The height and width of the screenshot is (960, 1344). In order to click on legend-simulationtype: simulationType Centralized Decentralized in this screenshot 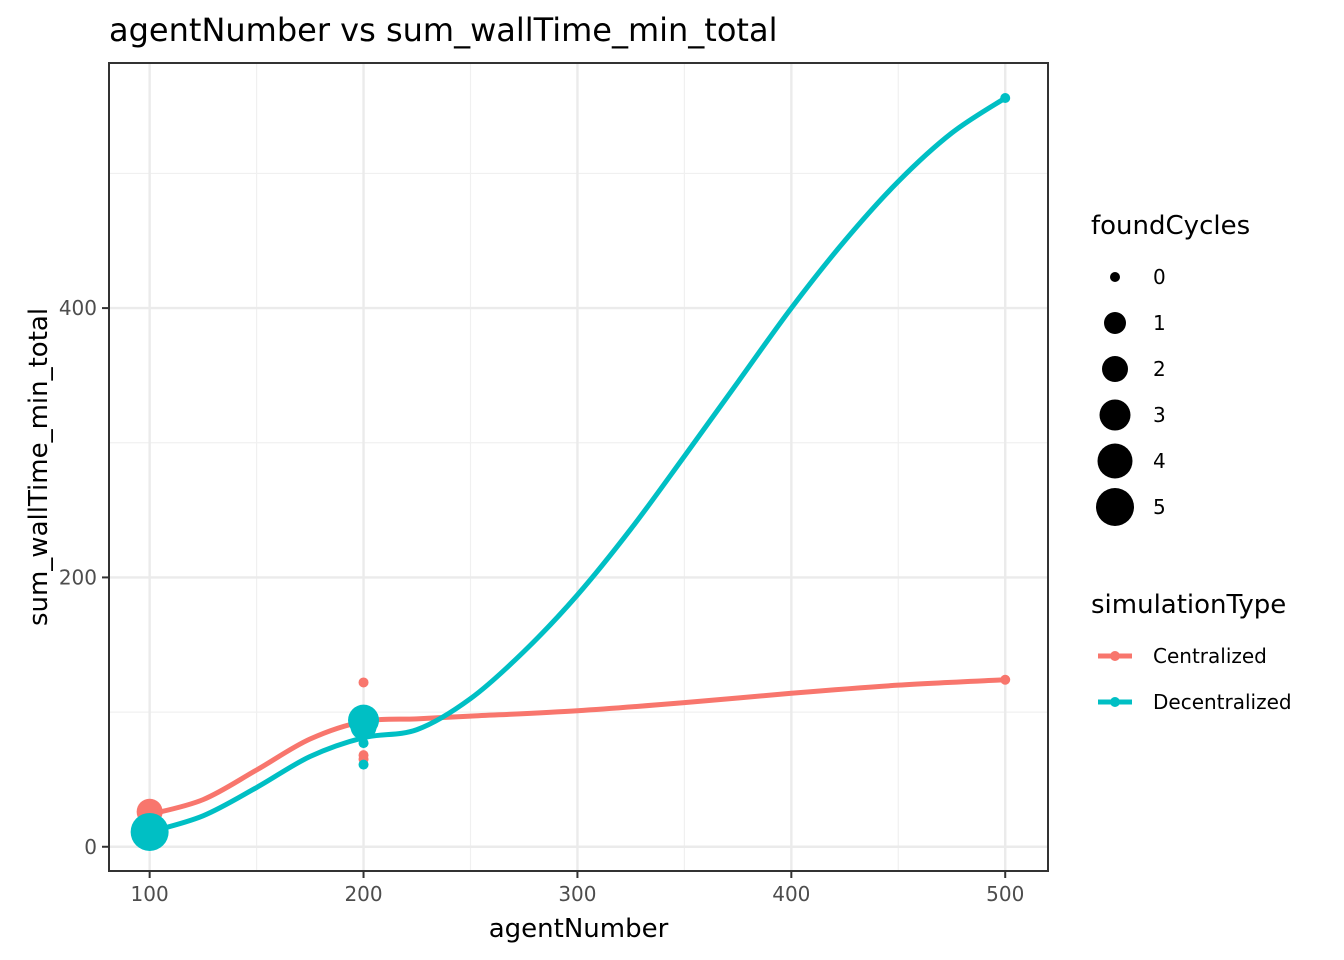, I will do `click(1191, 652)`.